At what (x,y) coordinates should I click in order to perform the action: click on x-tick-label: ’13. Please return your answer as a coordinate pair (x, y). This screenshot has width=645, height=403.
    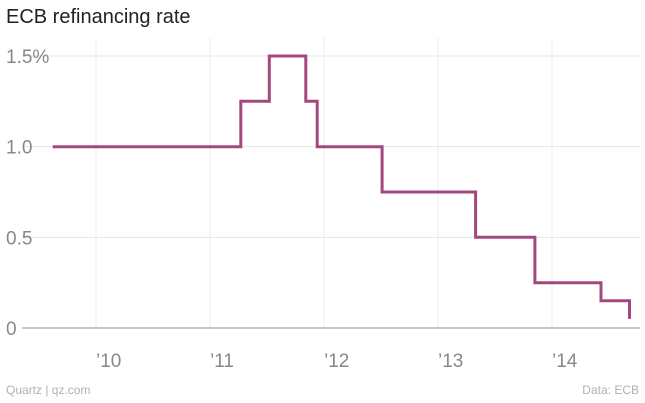
    Looking at the image, I should click on (450, 361).